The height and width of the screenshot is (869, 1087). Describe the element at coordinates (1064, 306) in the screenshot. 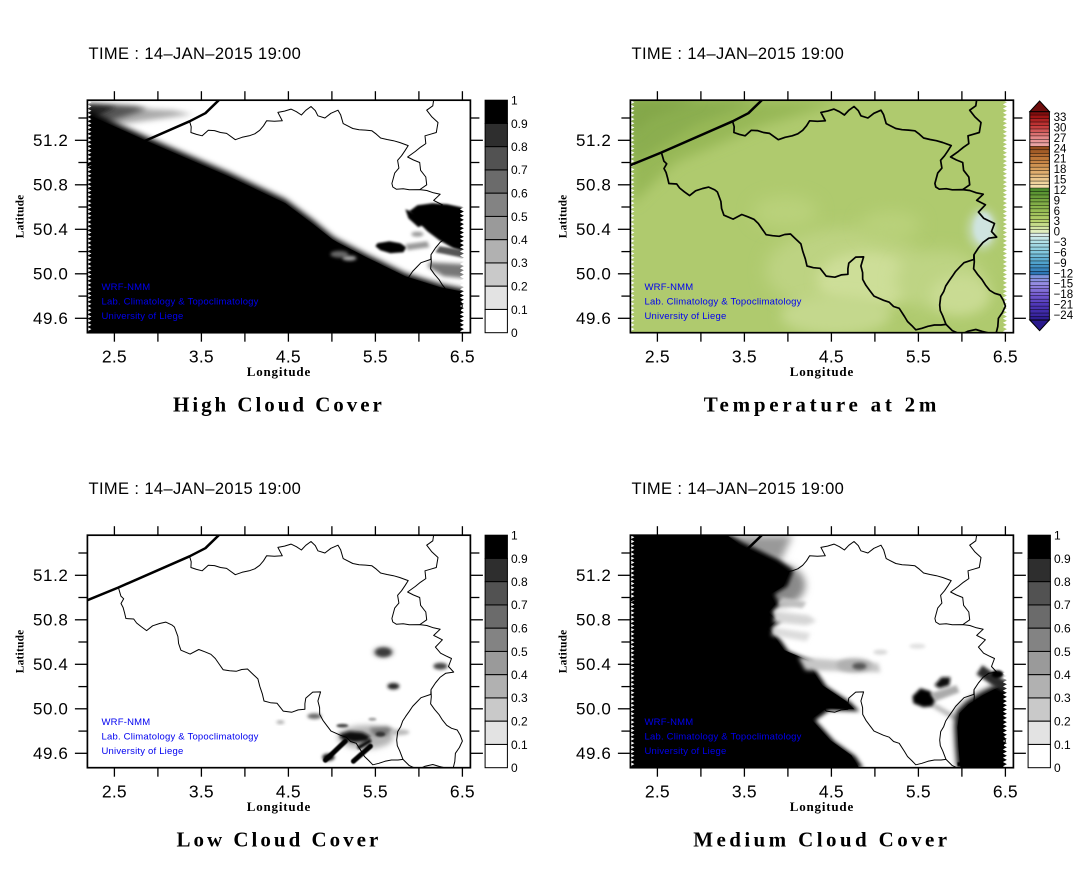

I see `svg-text: −21` at that location.